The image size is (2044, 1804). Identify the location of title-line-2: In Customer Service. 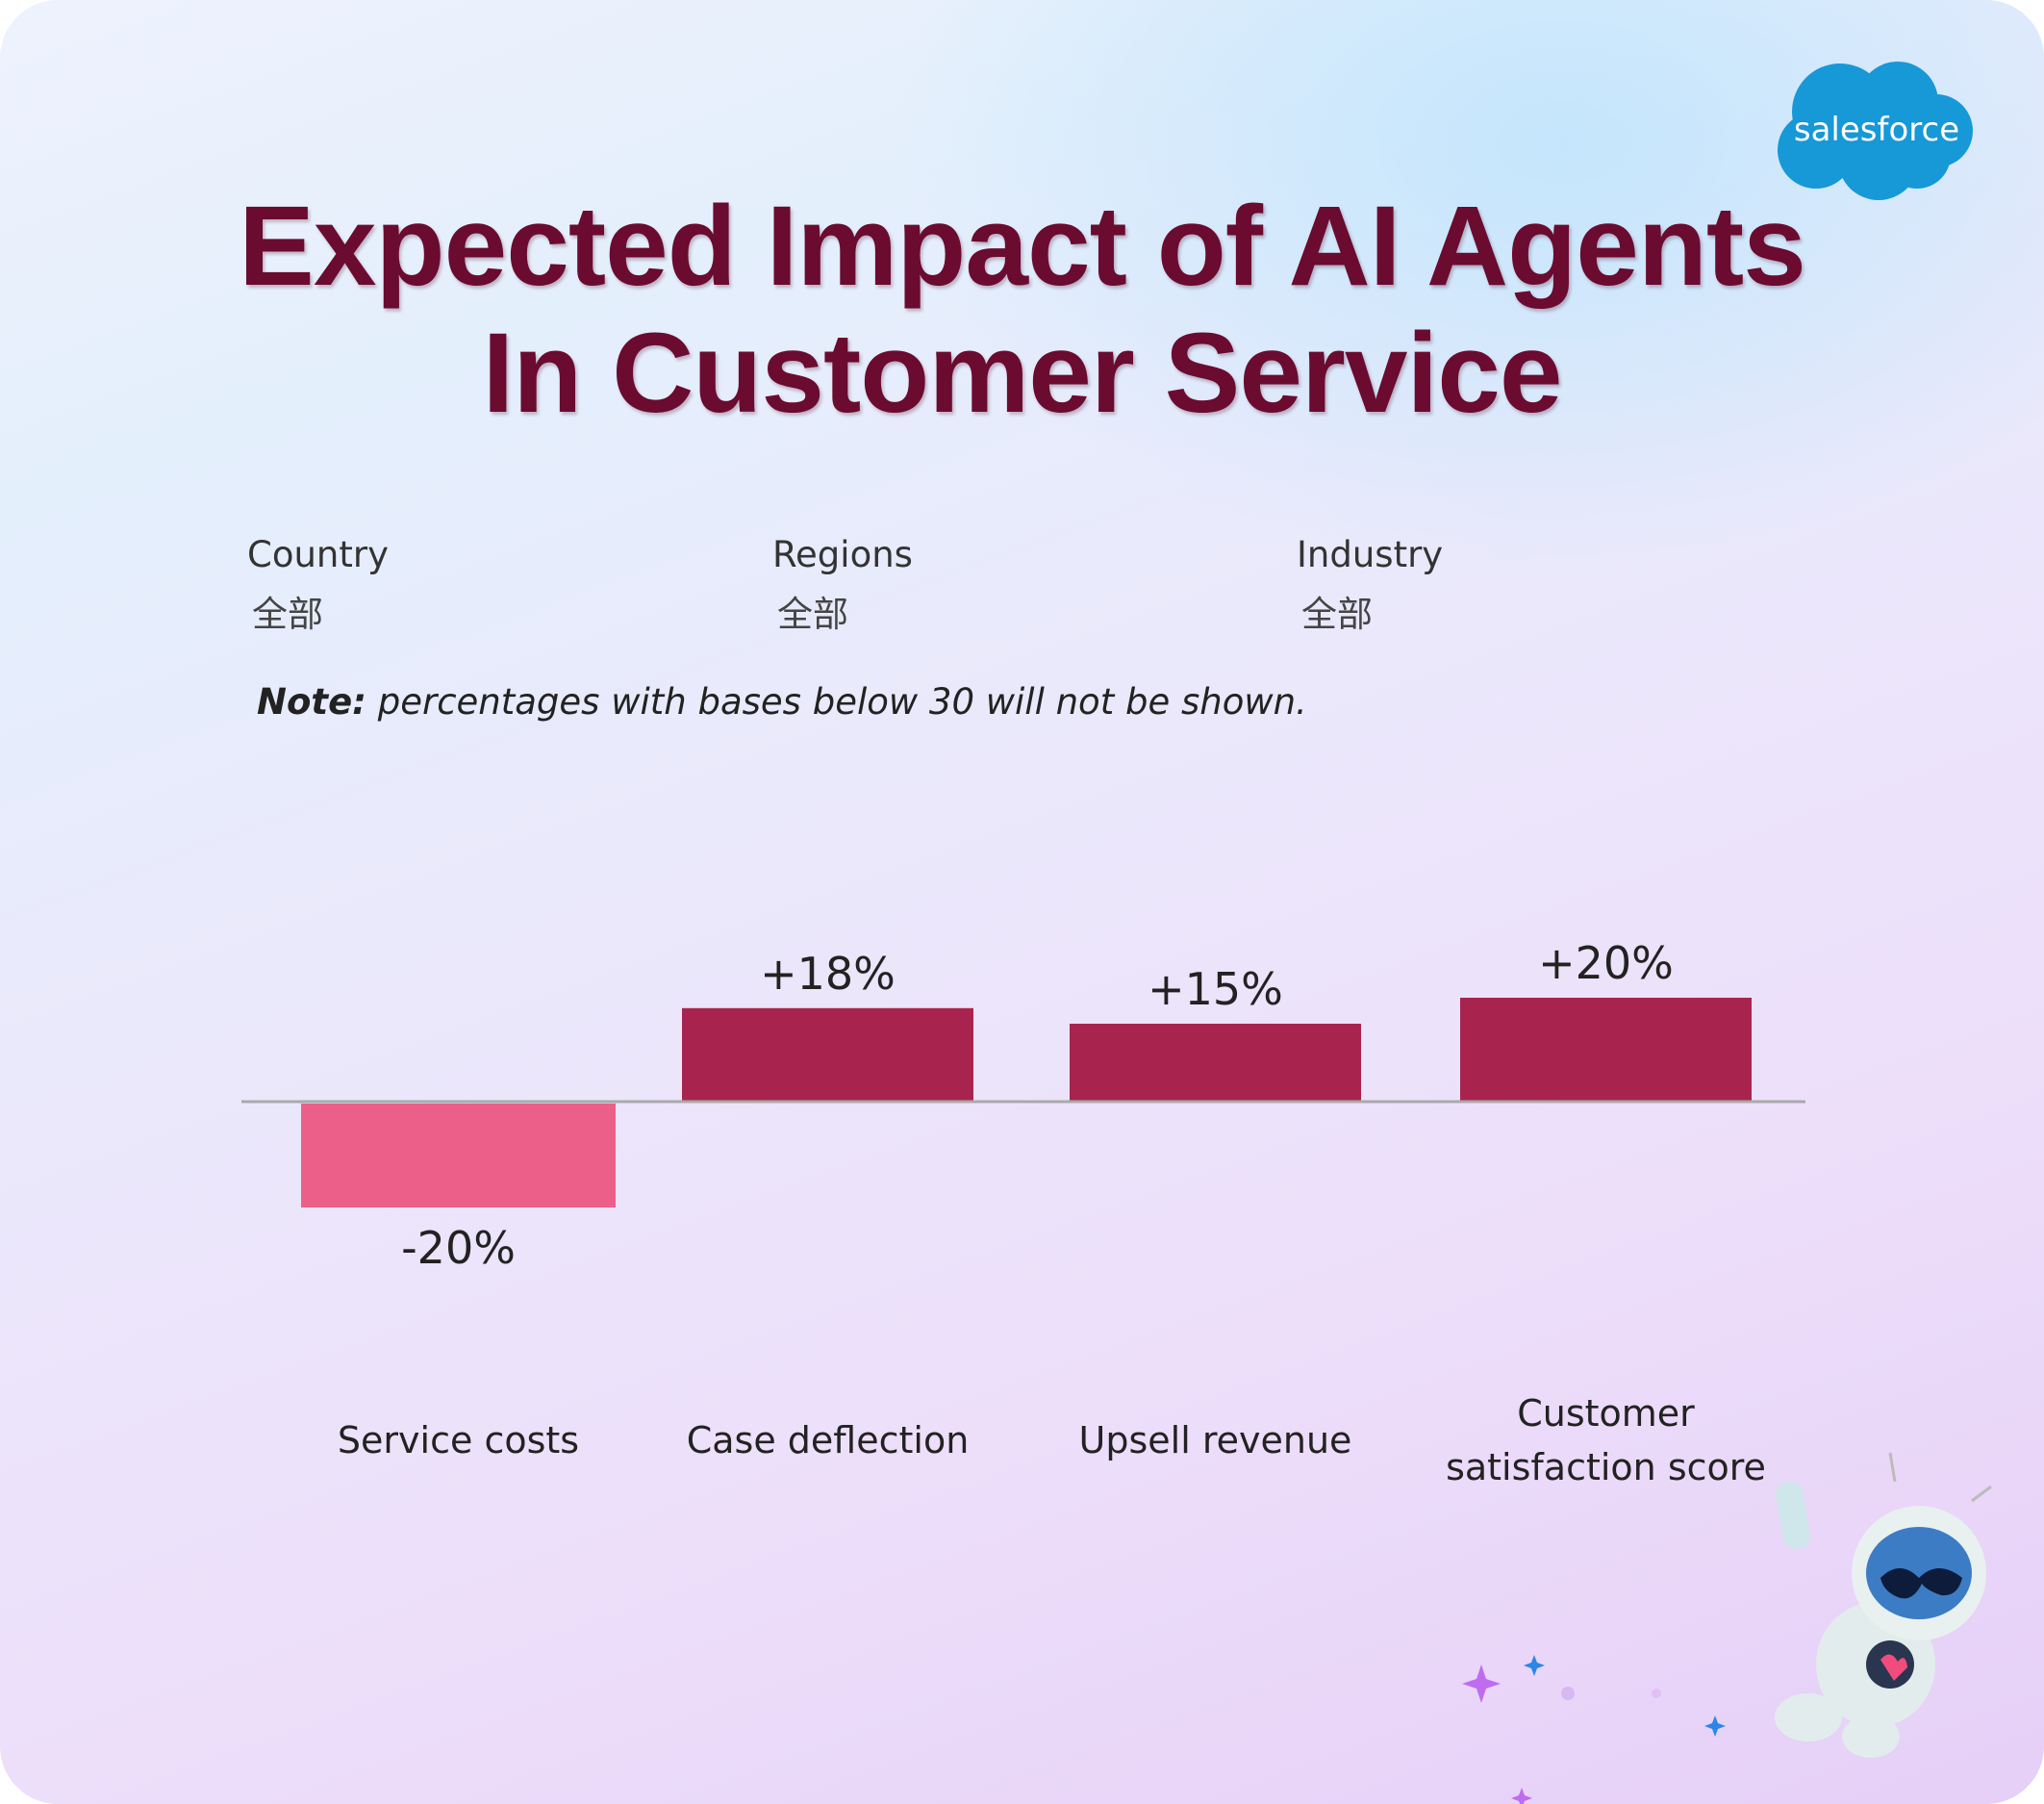
(1022, 373).